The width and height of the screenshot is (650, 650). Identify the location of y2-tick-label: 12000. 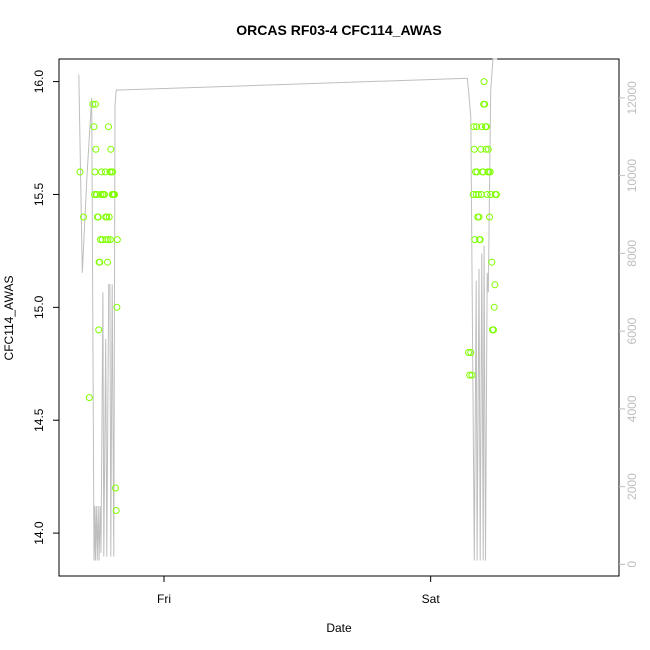
(632, 98).